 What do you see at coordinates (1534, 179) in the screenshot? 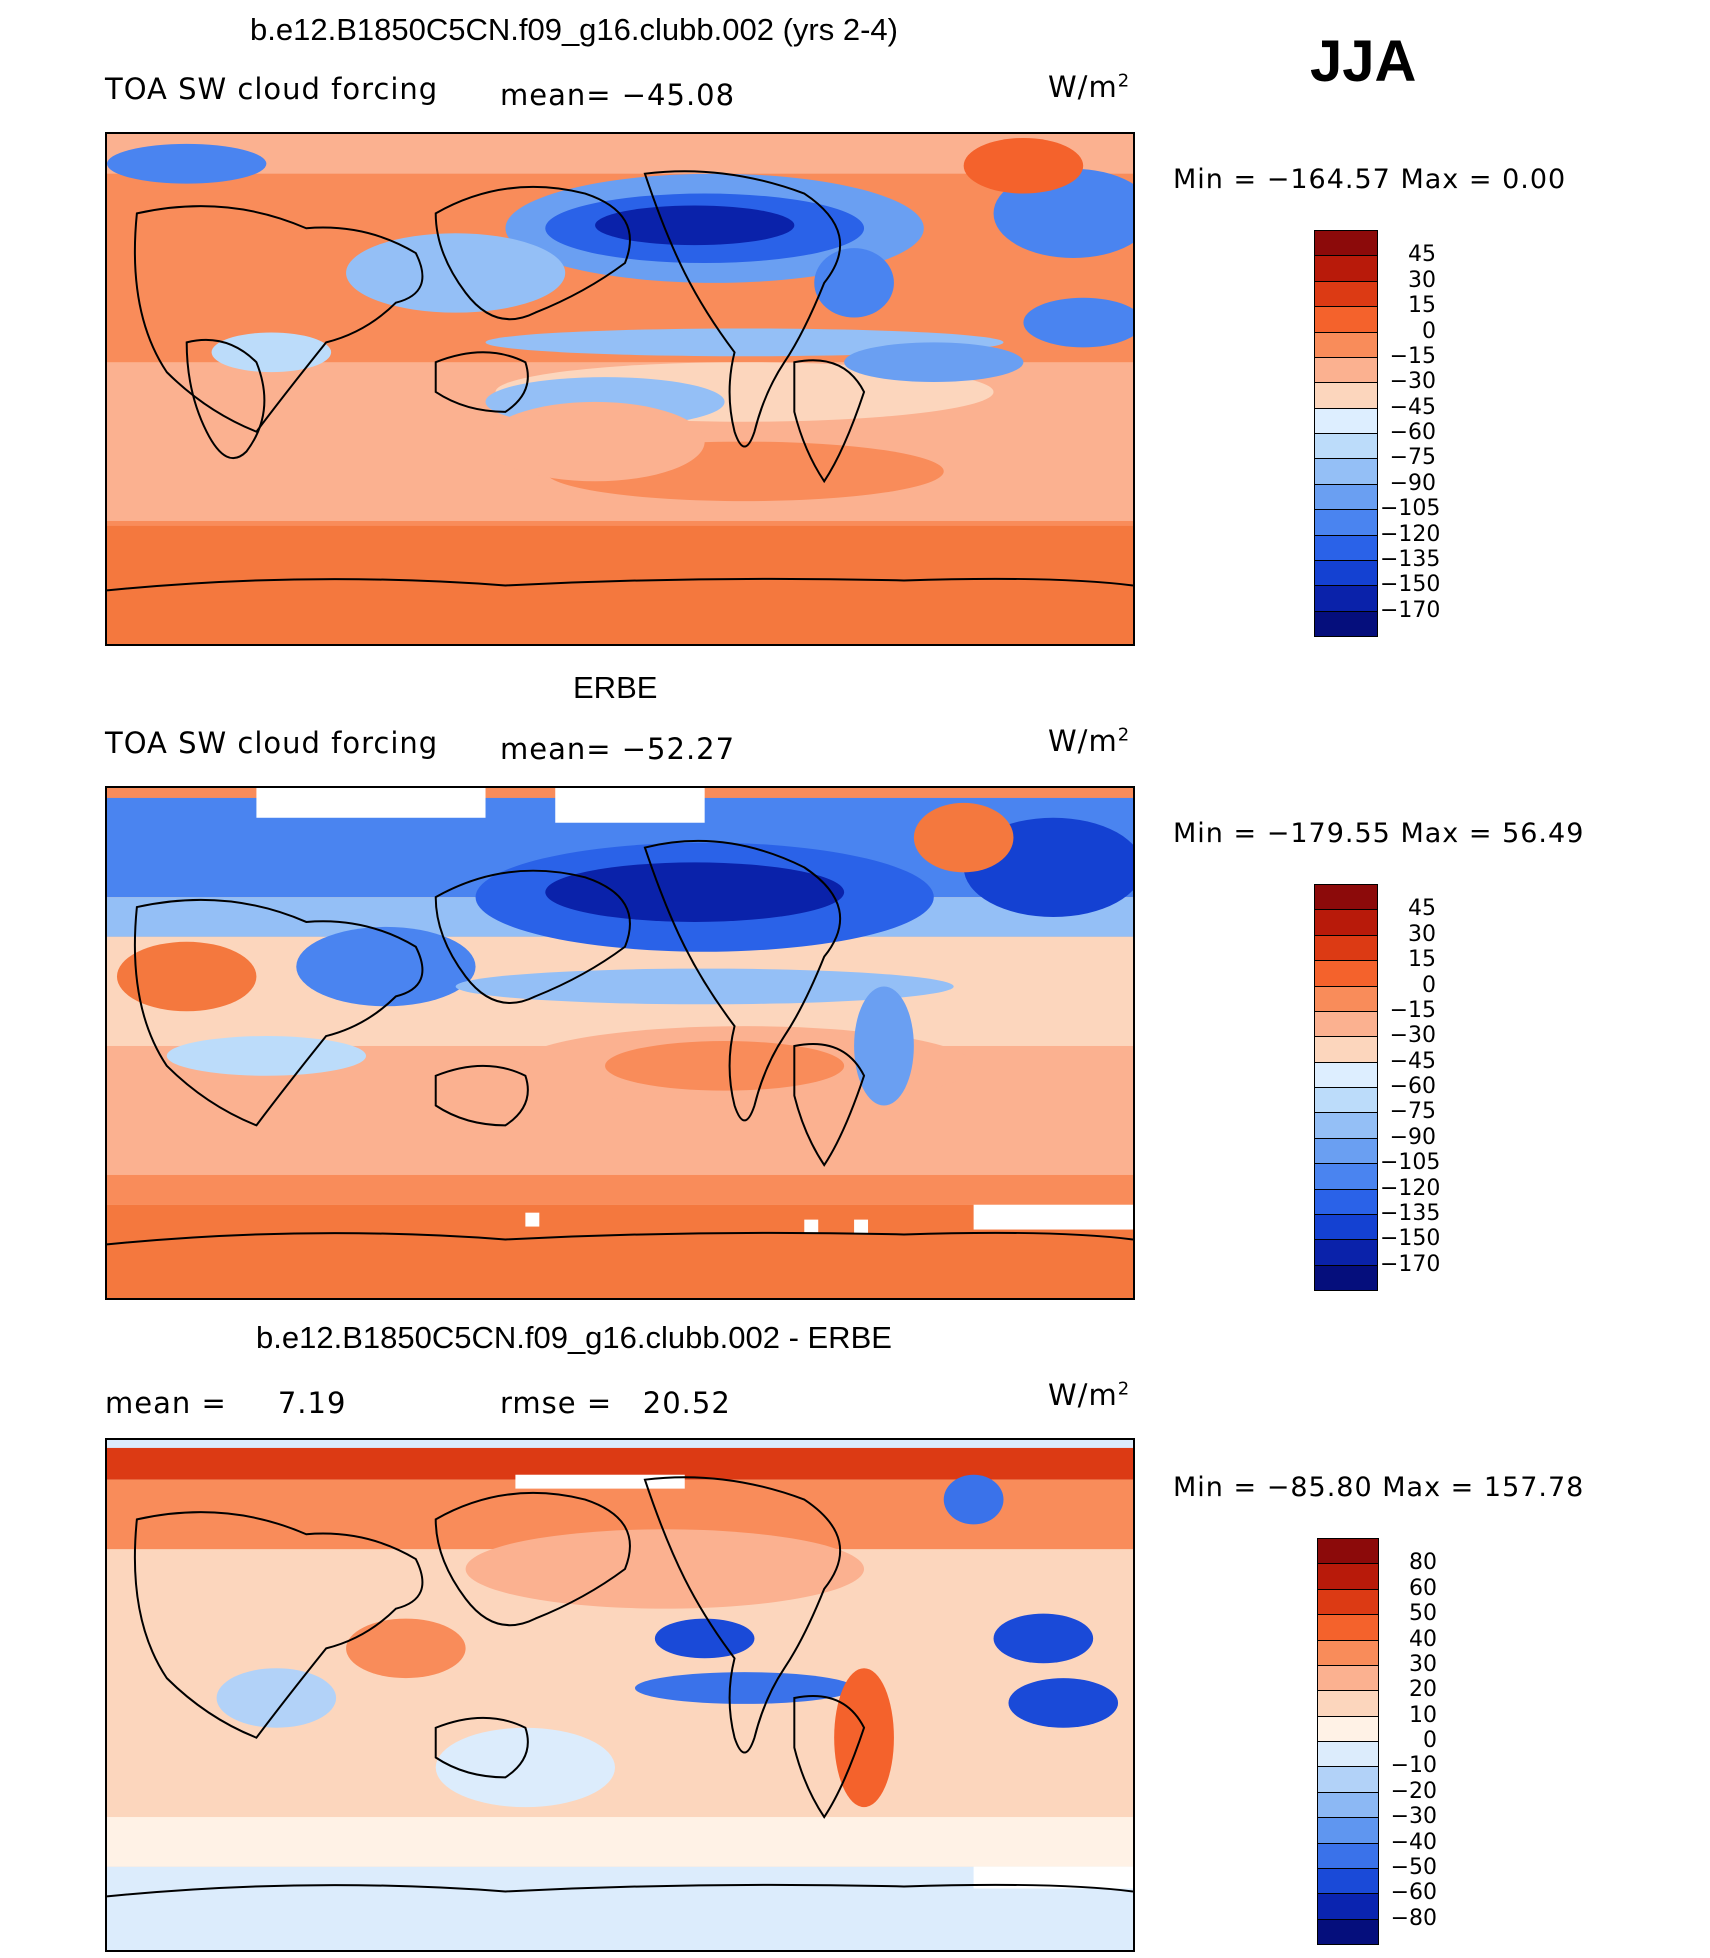
I see `max-value-model: 0.00` at bounding box center [1534, 179].